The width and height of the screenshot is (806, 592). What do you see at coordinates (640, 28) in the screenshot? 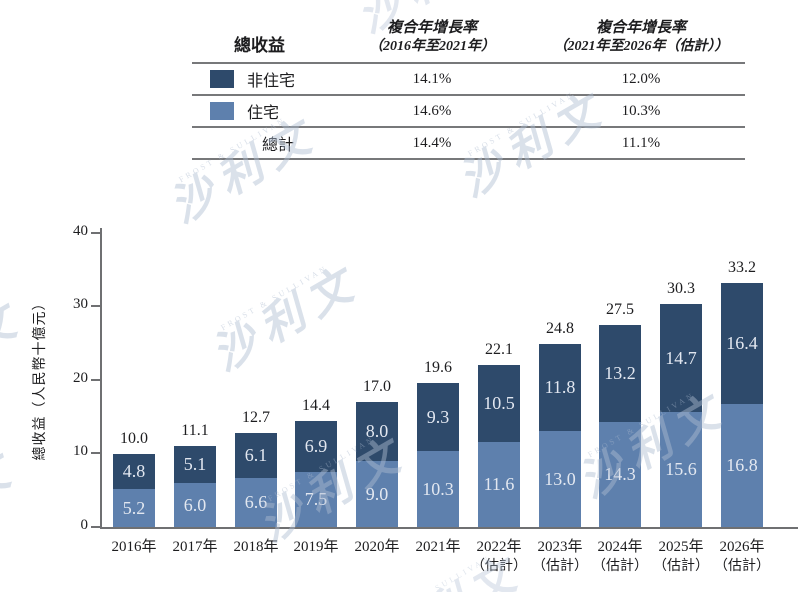
I see `cagr2-header-line1: 複合年增長率` at bounding box center [640, 28].